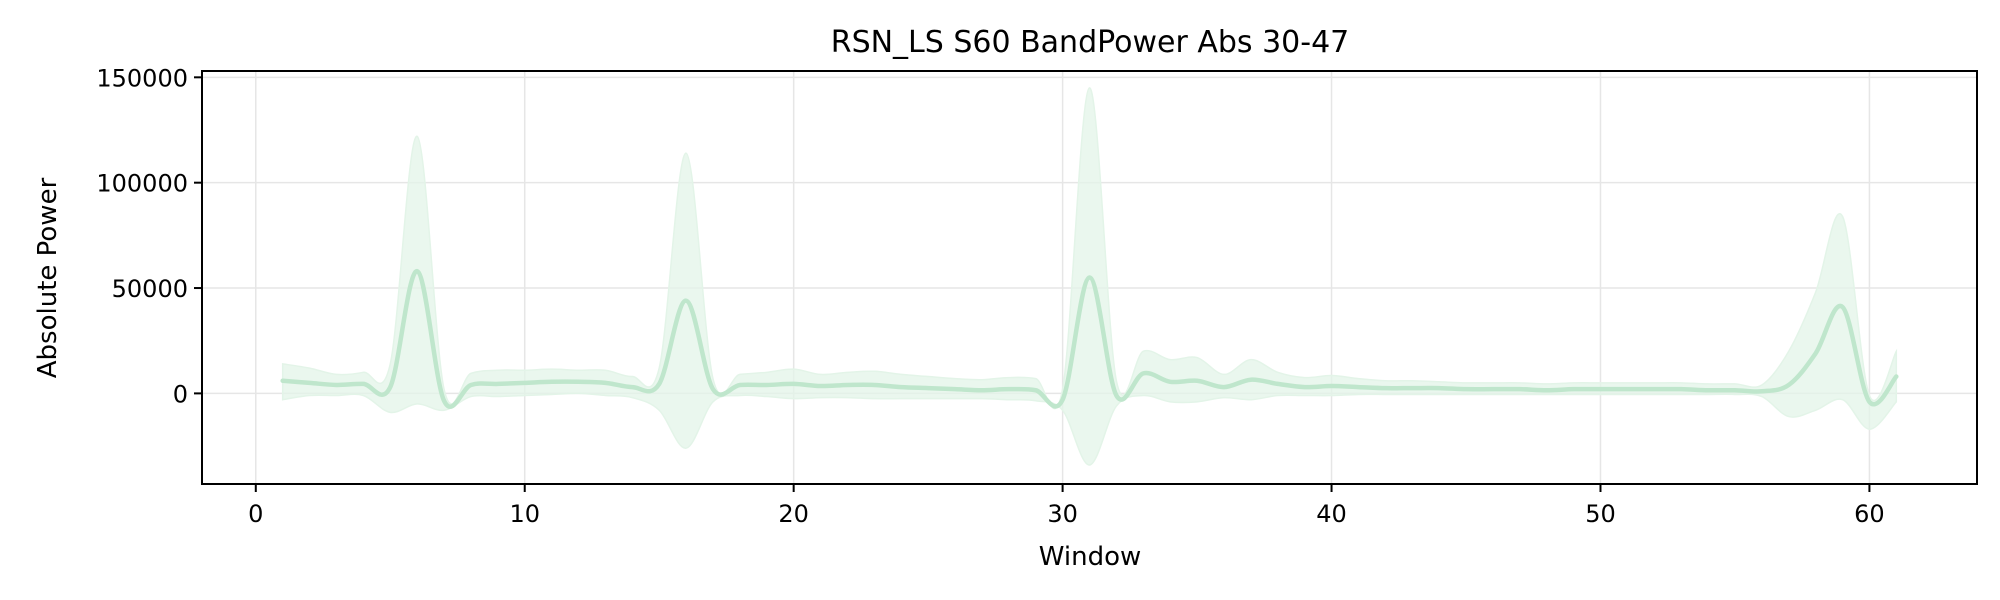  I want to click on x-tick-label: 30, so click(1062, 514).